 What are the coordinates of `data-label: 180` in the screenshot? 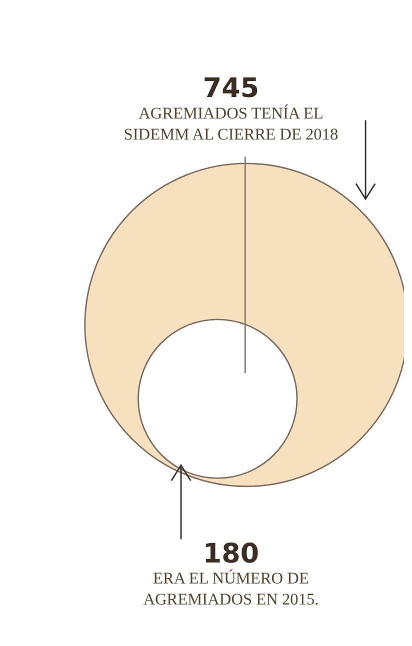 It's located at (231, 554).